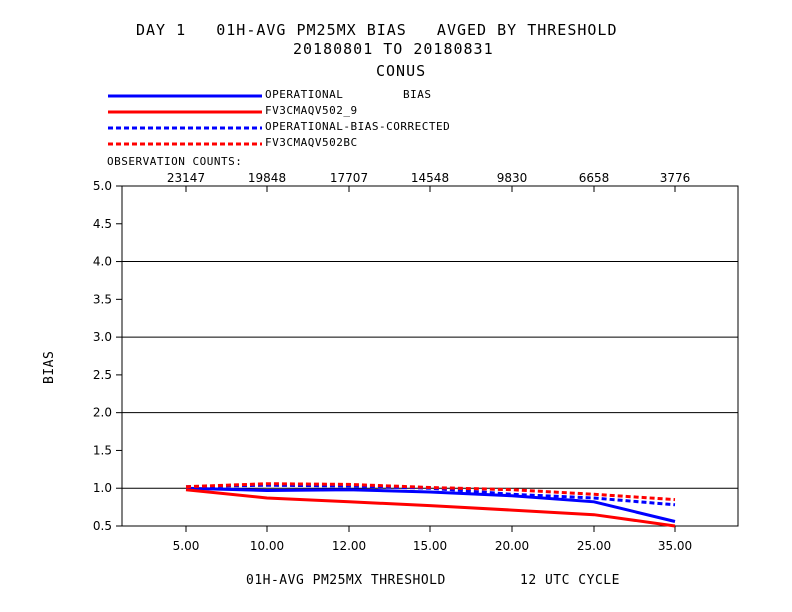 The width and height of the screenshot is (792, 612). I want to click on observation-counts-label: OBSERVATION COUNTS:, so click(175, 161).